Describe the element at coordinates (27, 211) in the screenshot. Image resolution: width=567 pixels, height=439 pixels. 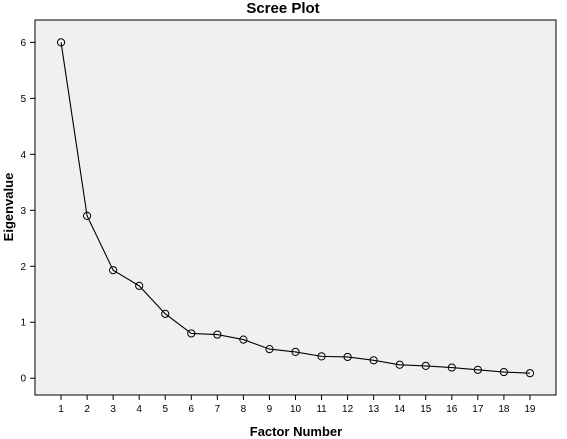
I see `y-axis: 0 1 2 3 4 5 6` at that location.